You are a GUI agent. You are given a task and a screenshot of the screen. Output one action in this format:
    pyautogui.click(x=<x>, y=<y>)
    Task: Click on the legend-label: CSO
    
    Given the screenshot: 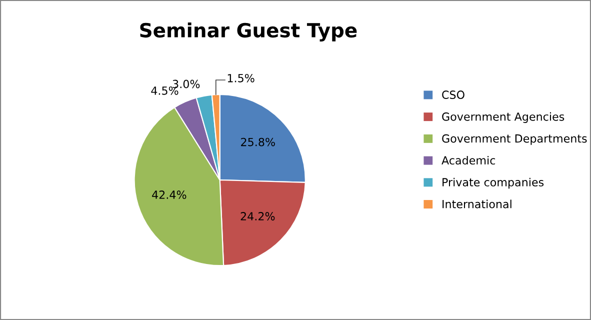 What is the action you would take?
    pyautogui.click(x=453, y=94)
    